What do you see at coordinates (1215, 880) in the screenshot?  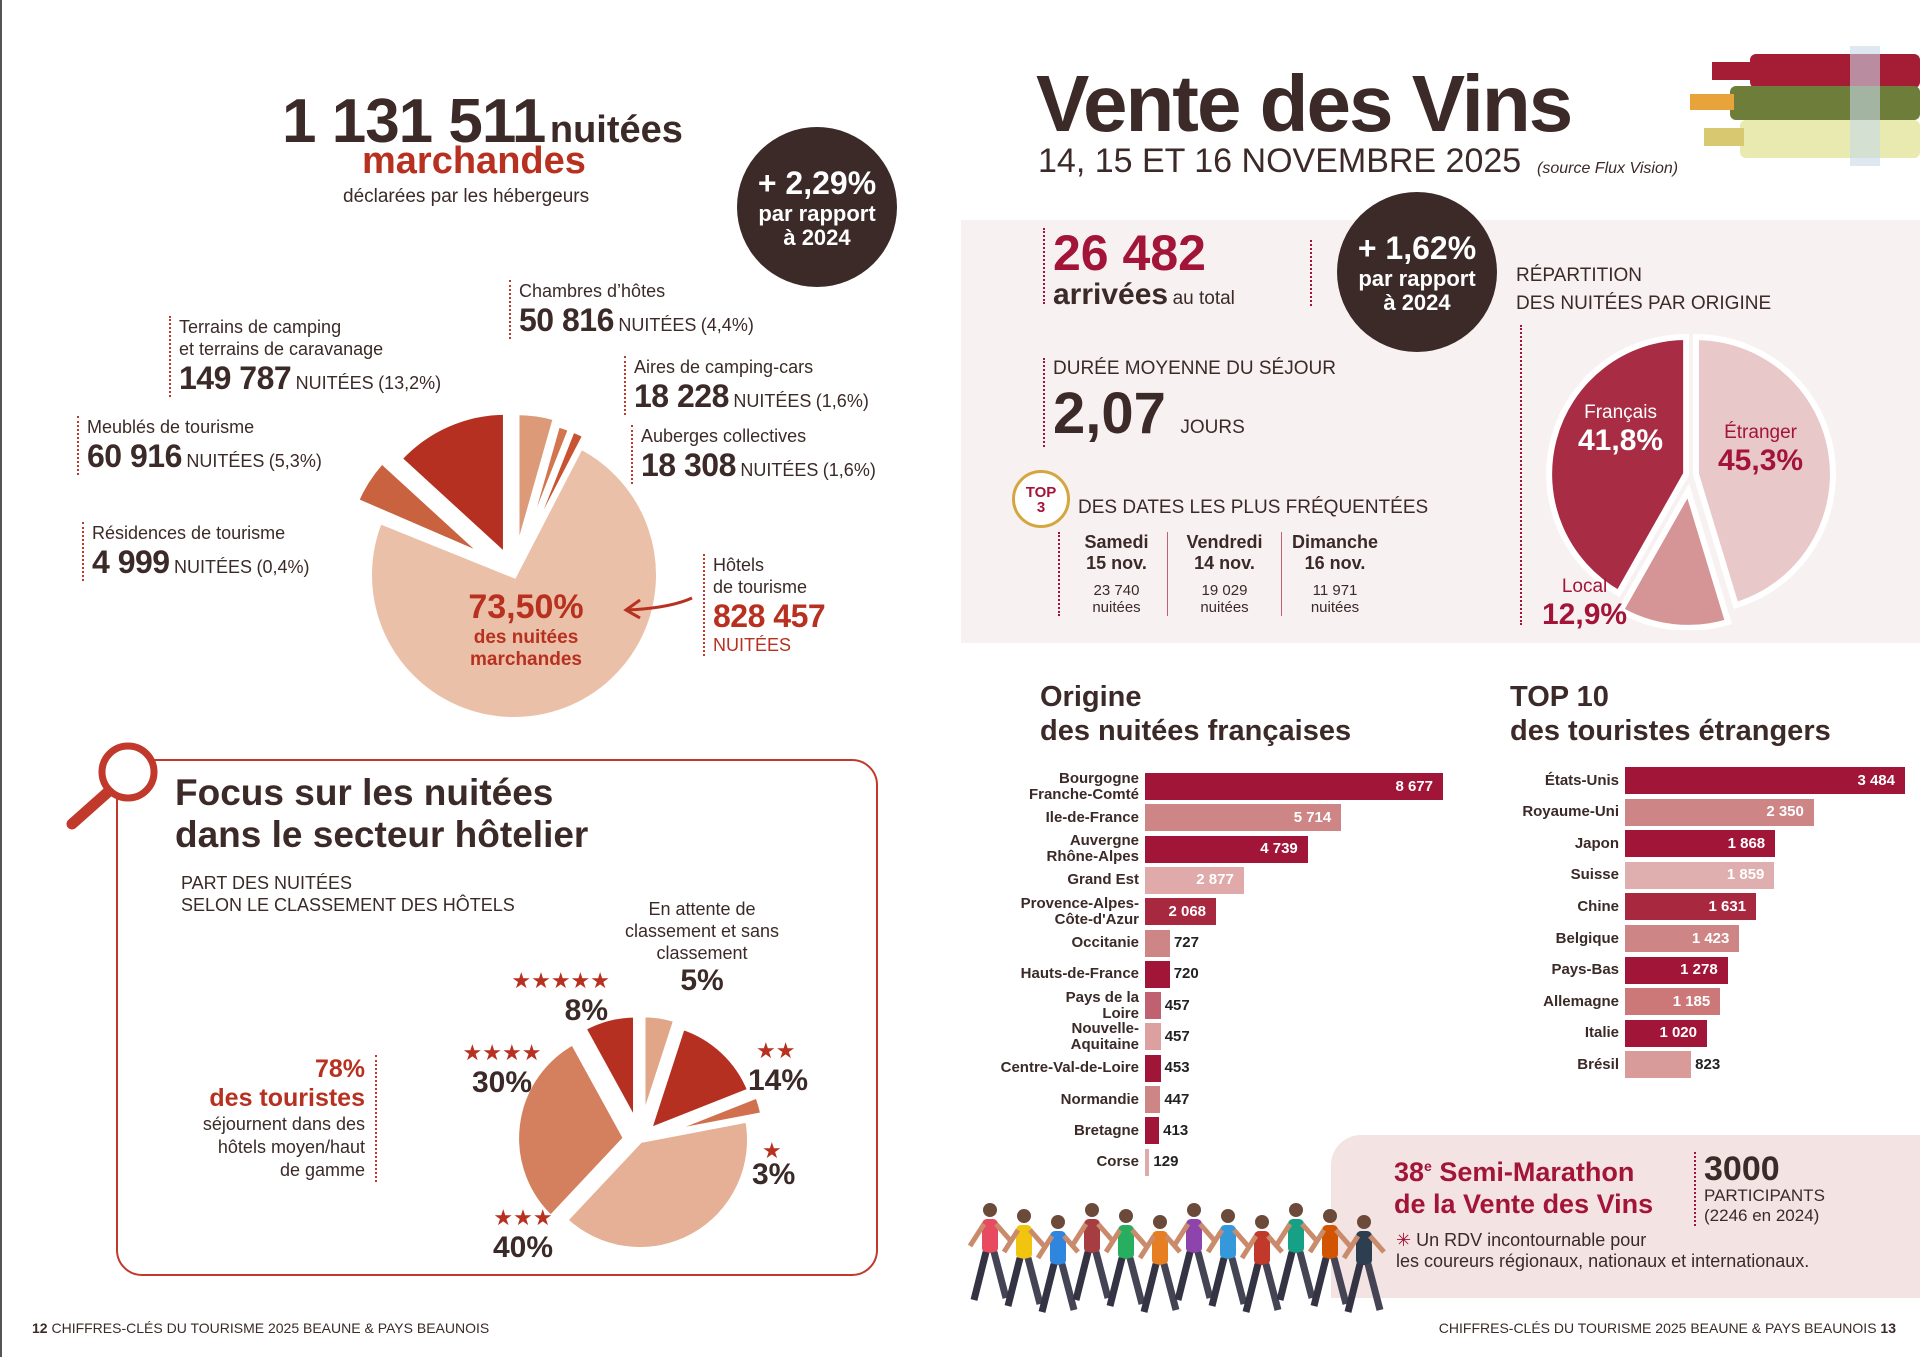 I see `bar-value: 2 877` at bounding box center [1215, 880].